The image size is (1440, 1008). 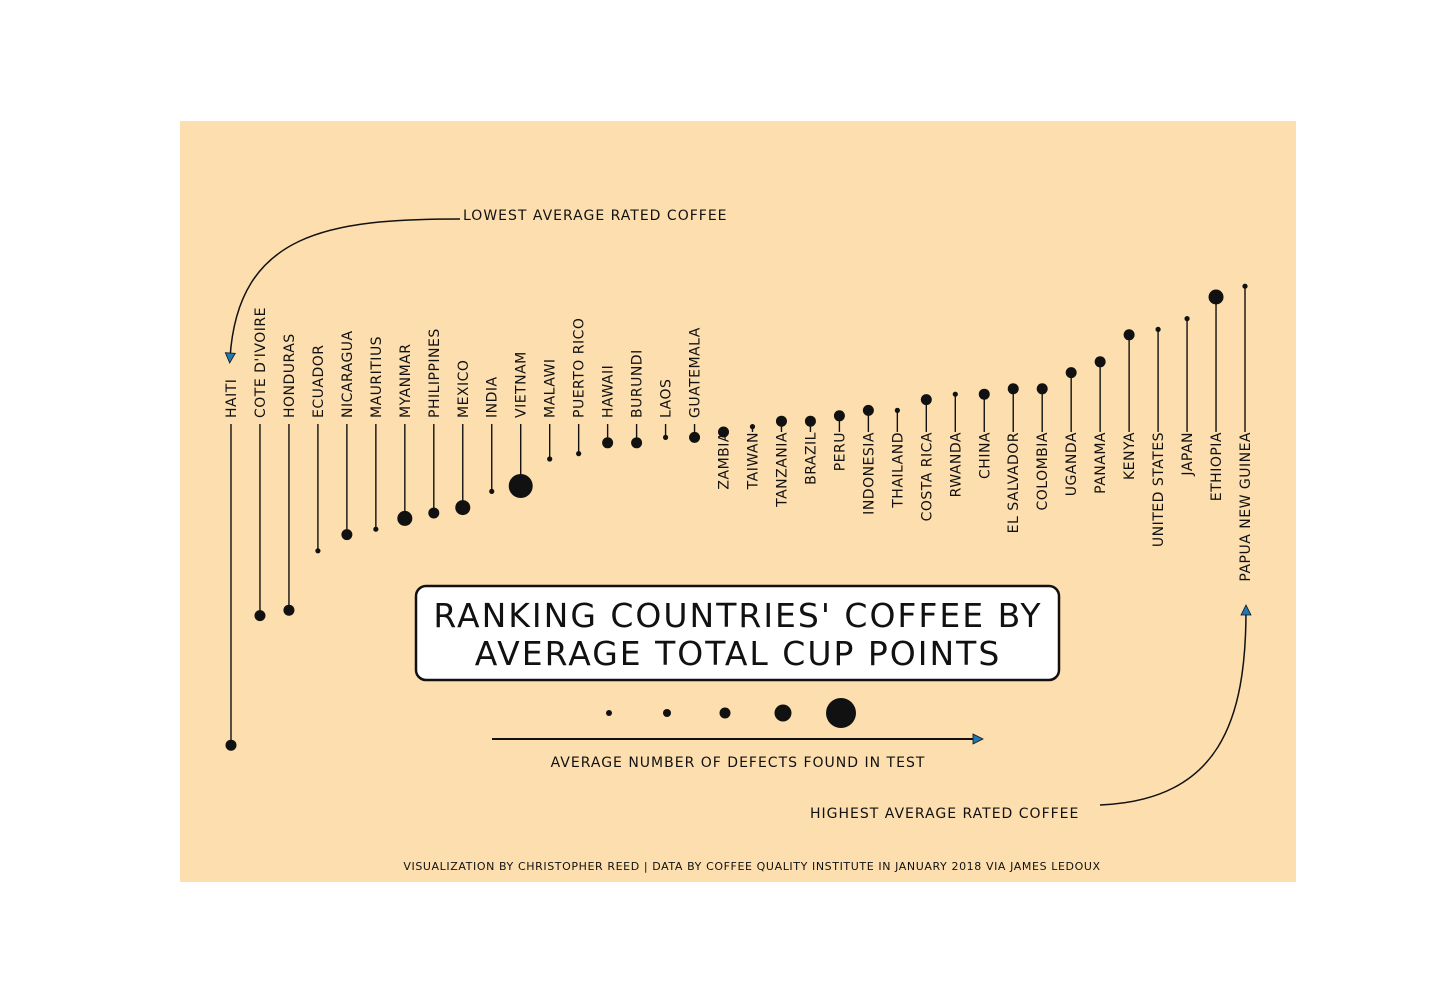 What do you see at coordinates (232, 398) in the screenshot?
I see `country-label: HAITI` at bounding box center [232, 398].